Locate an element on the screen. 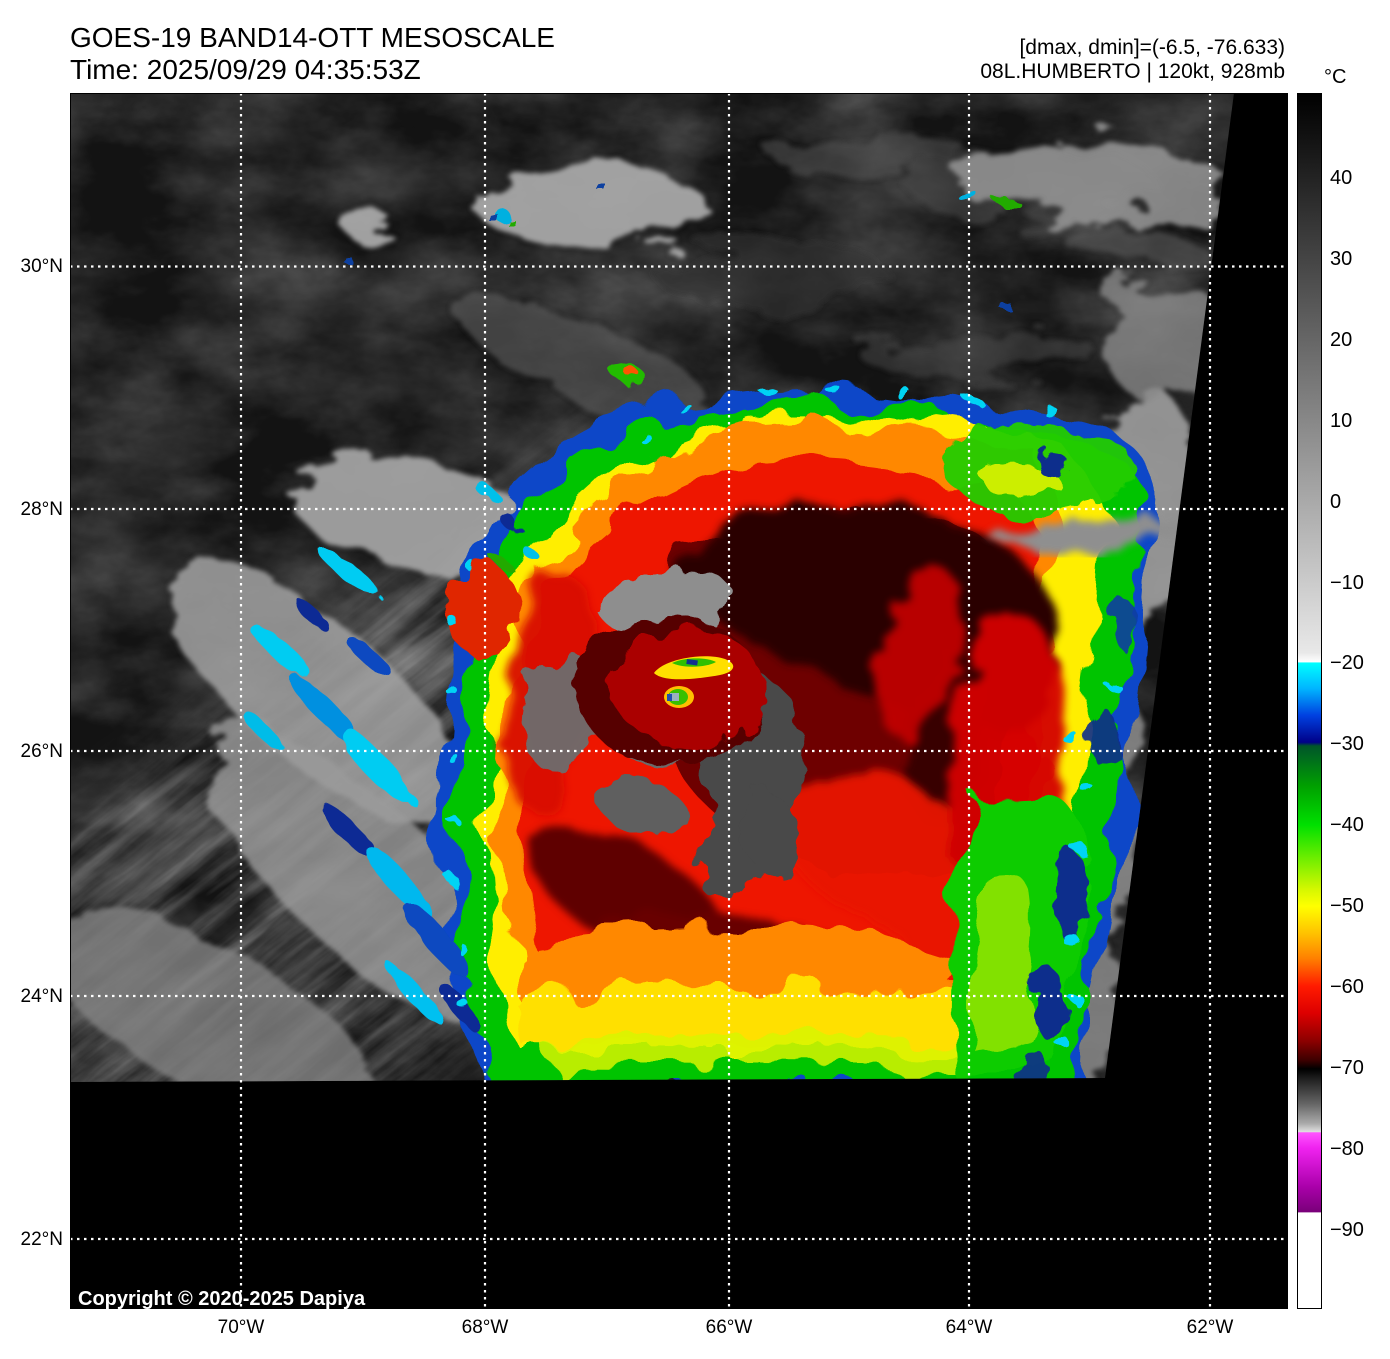 The height and width of the screenshot is (1359, 1390). svg-text: Copyright © 2020-2025 Dapiya is located at coordinates (222, 1298).